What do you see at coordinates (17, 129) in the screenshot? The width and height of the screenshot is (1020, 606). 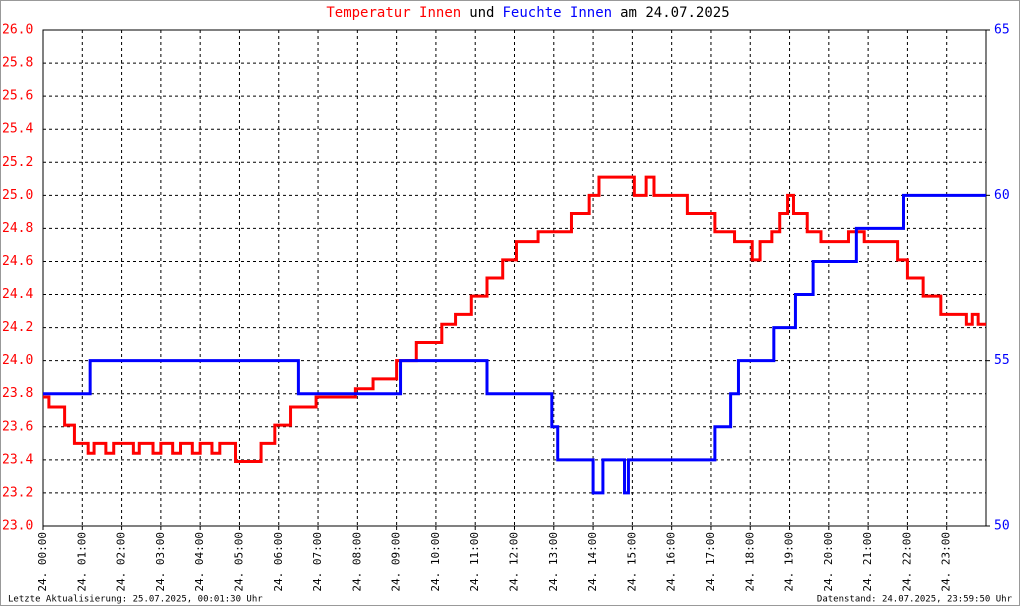 I see `y-tick-label: 25.4` at bounding box center [17, 129].